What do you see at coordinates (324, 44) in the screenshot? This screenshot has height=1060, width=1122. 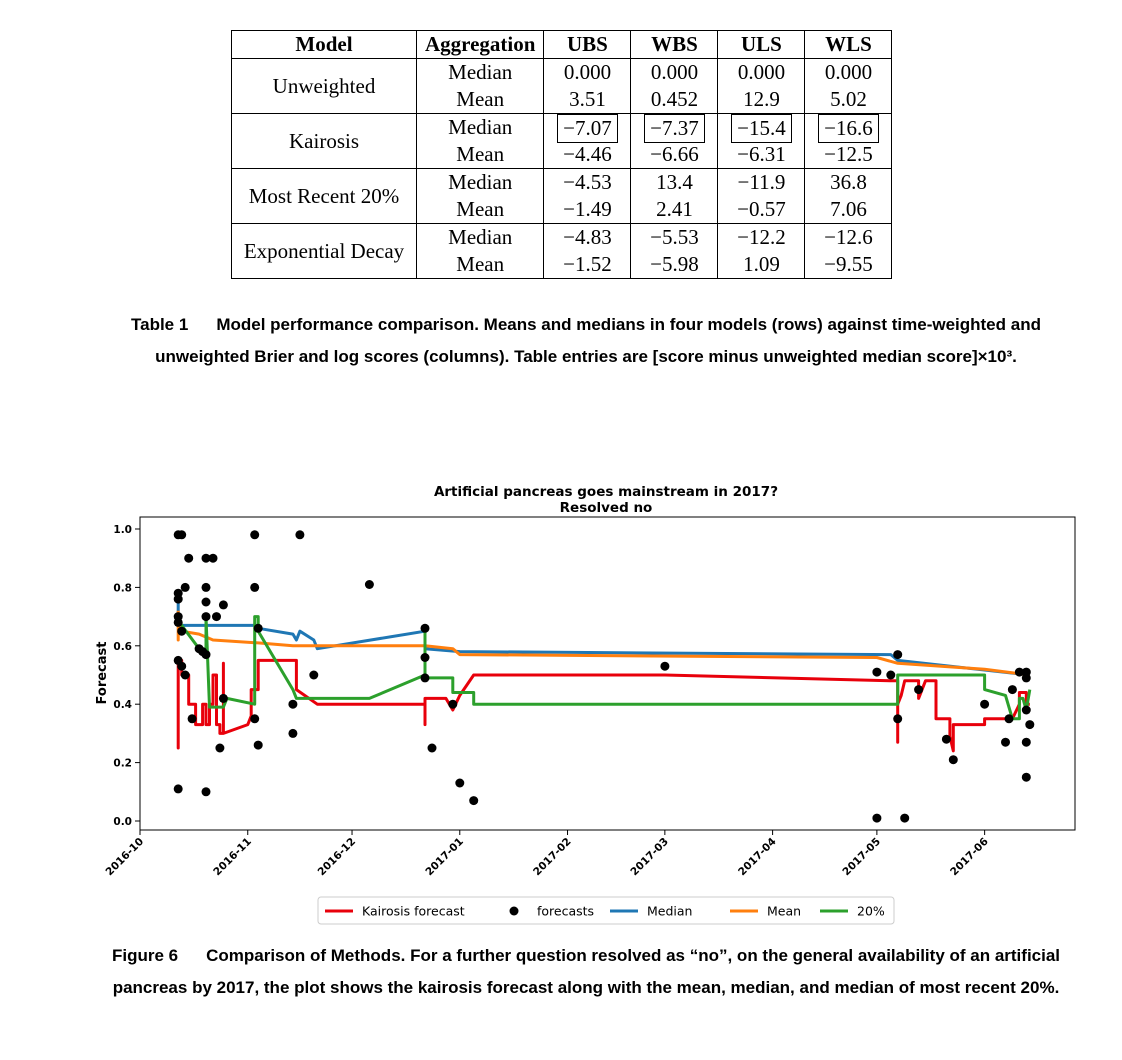 I see `column-header: Model` at bounding box center [324, 44].